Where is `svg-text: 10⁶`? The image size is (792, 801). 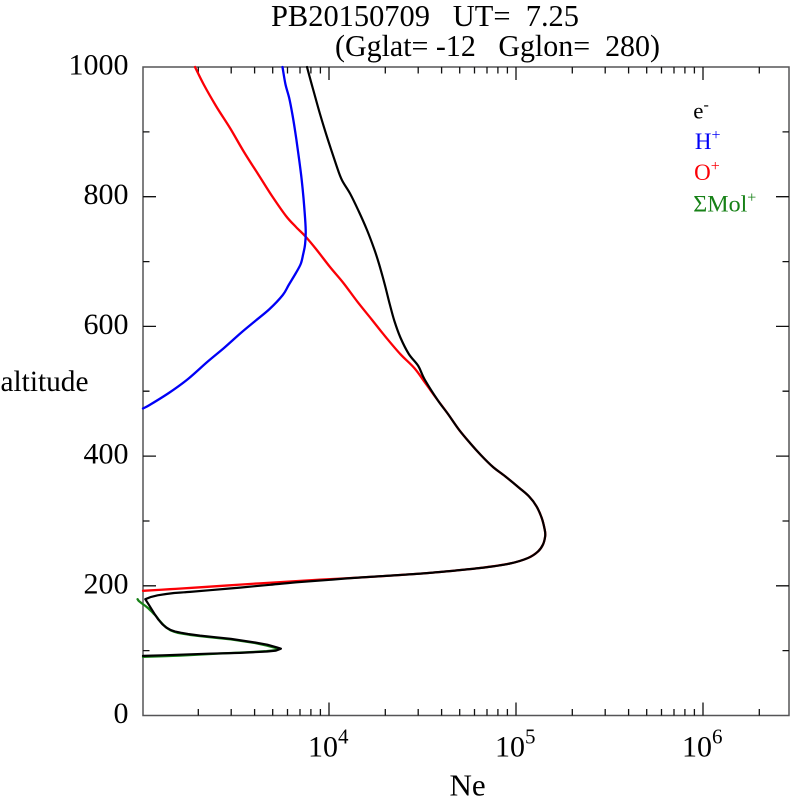
svg-text: 10⁶ is located at coordinates (702, 744).